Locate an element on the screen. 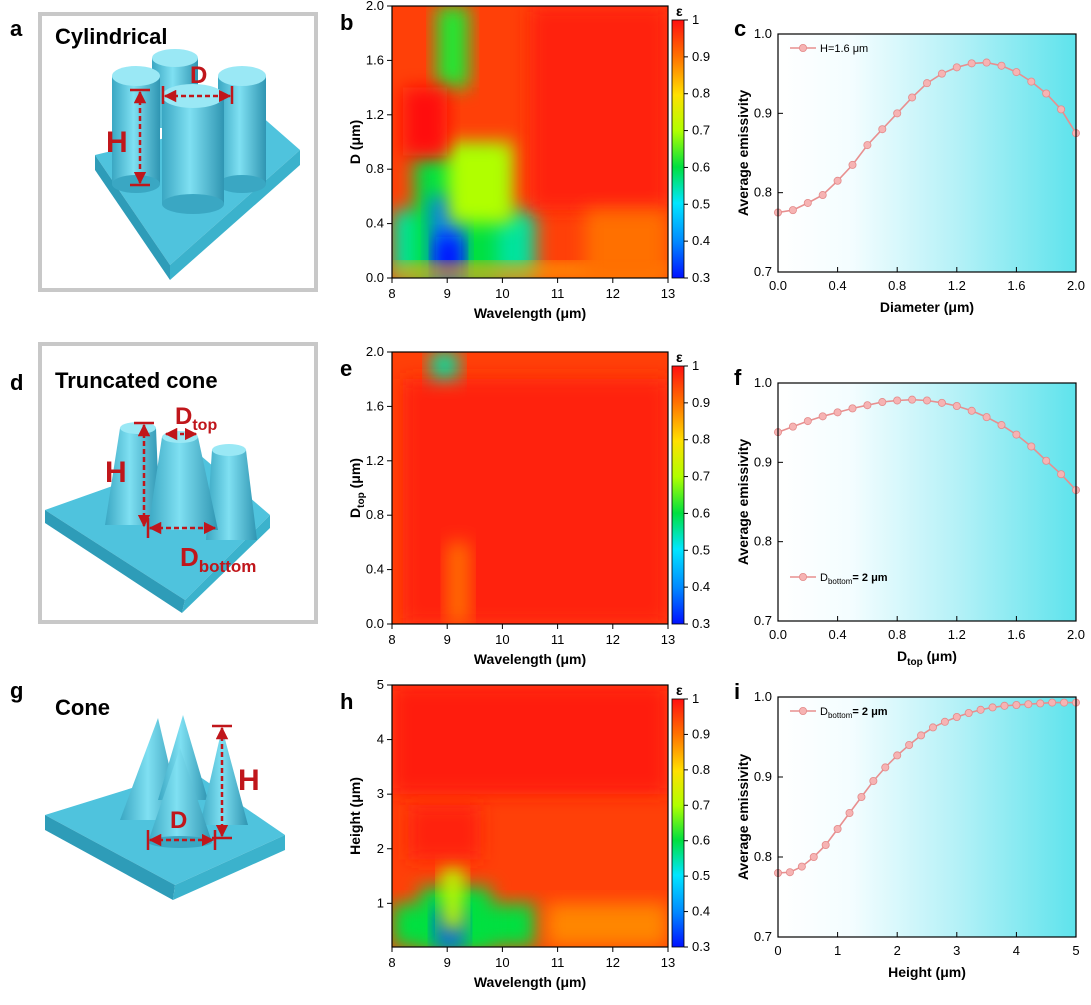  x-tick-label: 5 is located at coordinates (1075, 950).